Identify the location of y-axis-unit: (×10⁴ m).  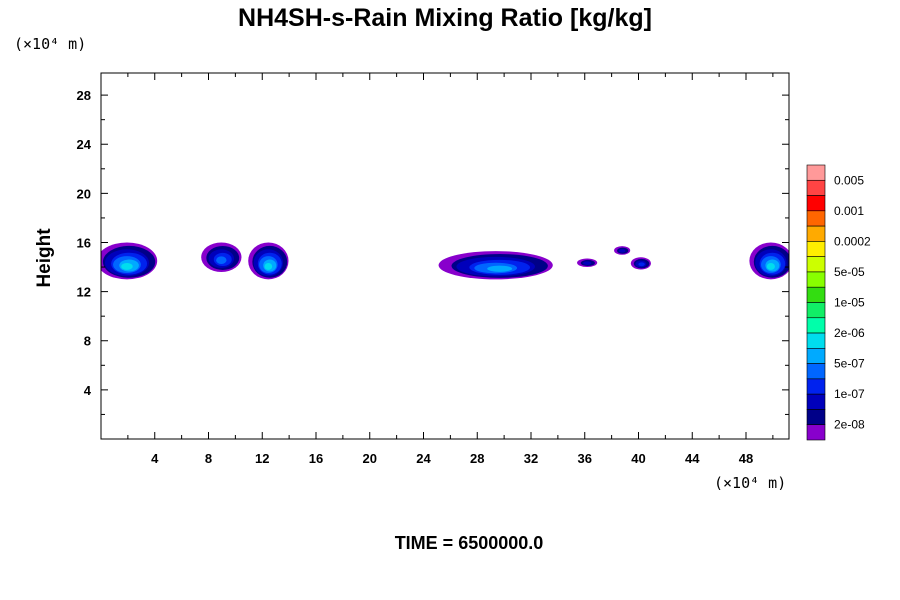
(50, 44).